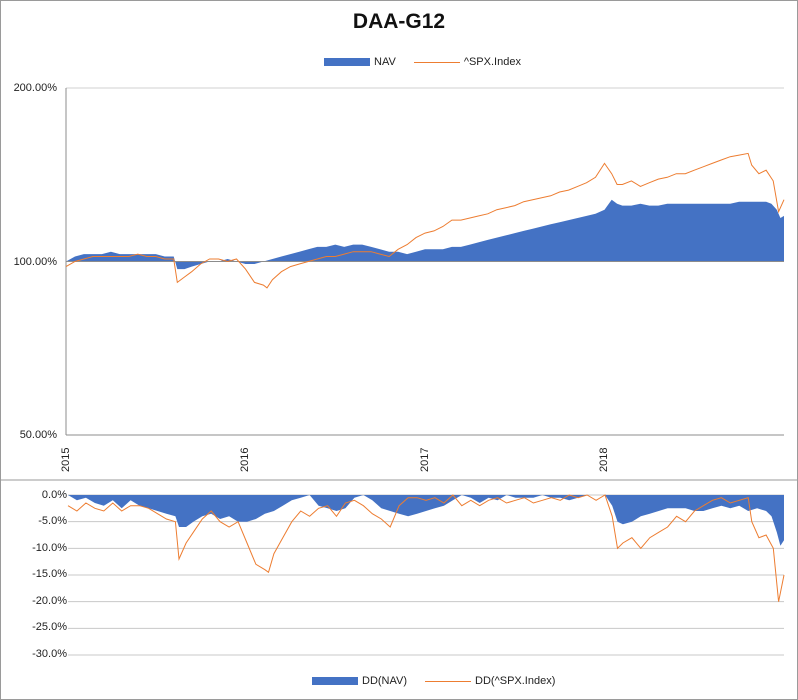 Image resolution: width=798 pixels, height=700 pixels. Describe the element at coordinates (515, 681) in the screenshot. I see `legend-dd-spx-label: DD(^SPX.Index)` at that location.